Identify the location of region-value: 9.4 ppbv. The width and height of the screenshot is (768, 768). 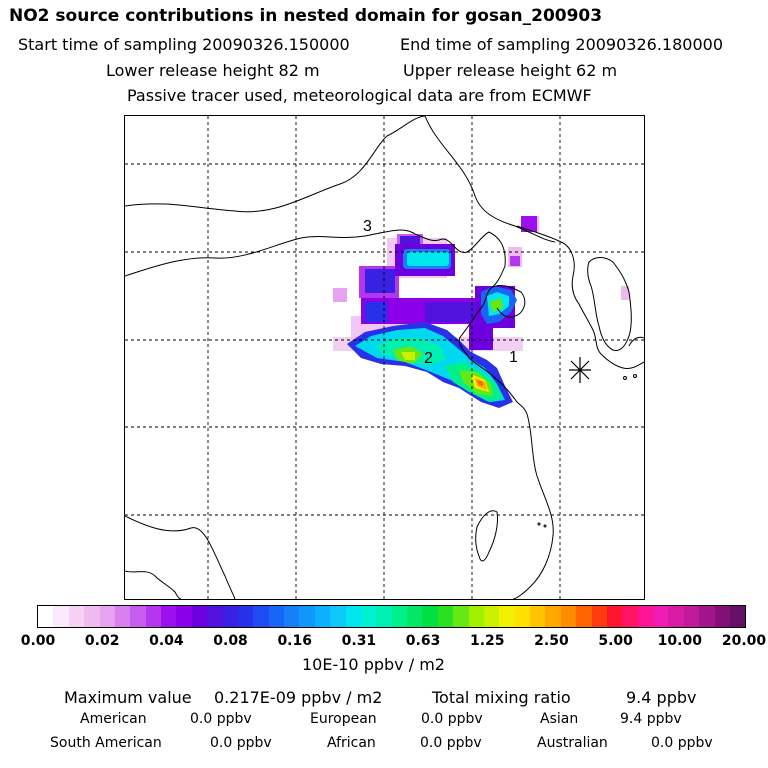
(651, 719).